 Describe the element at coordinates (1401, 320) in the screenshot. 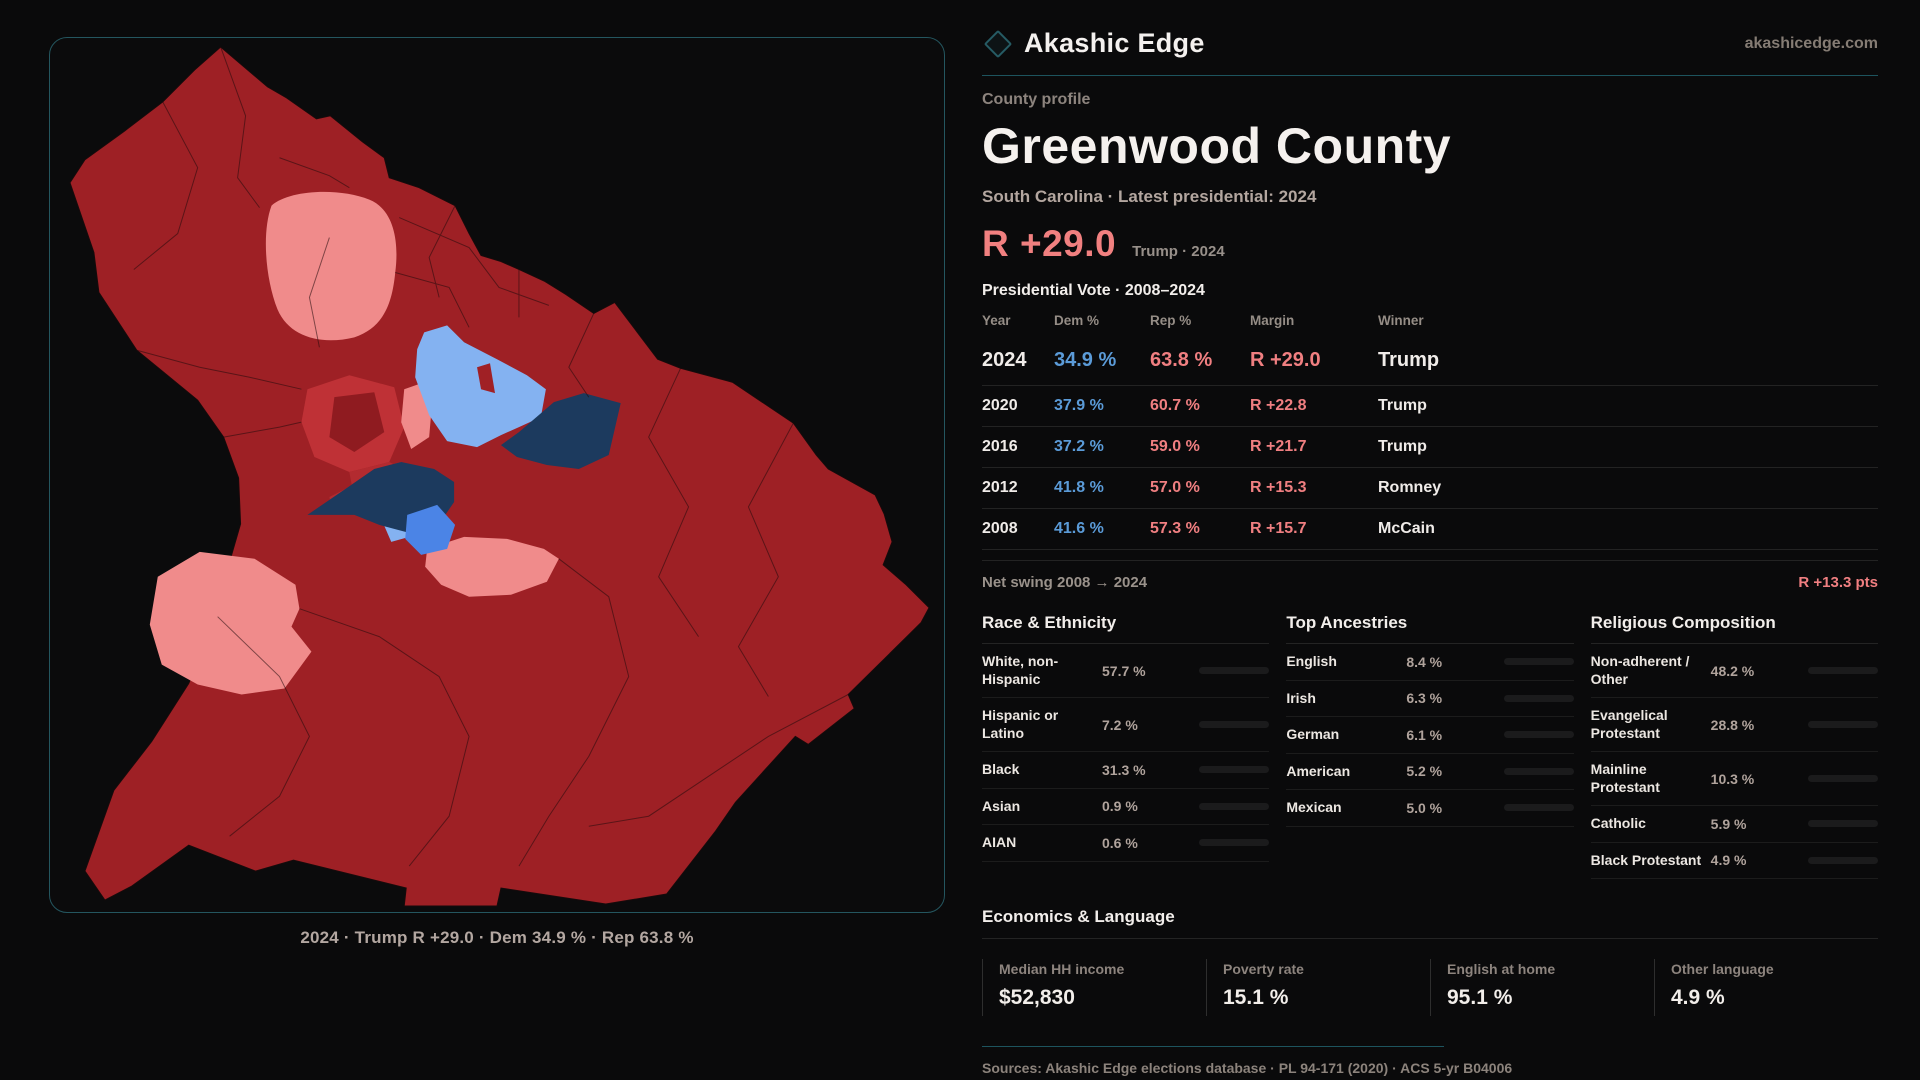

I see `col-winner: Winner` at that location.